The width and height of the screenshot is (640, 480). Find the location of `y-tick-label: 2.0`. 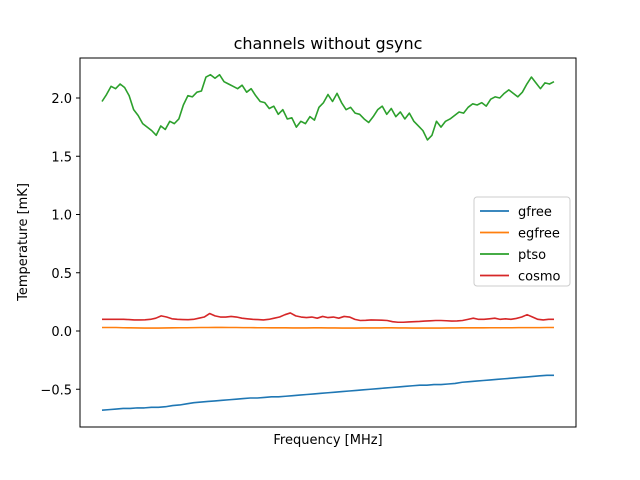

y-tick-label: 2.0 is located at coordinates (61, 99).